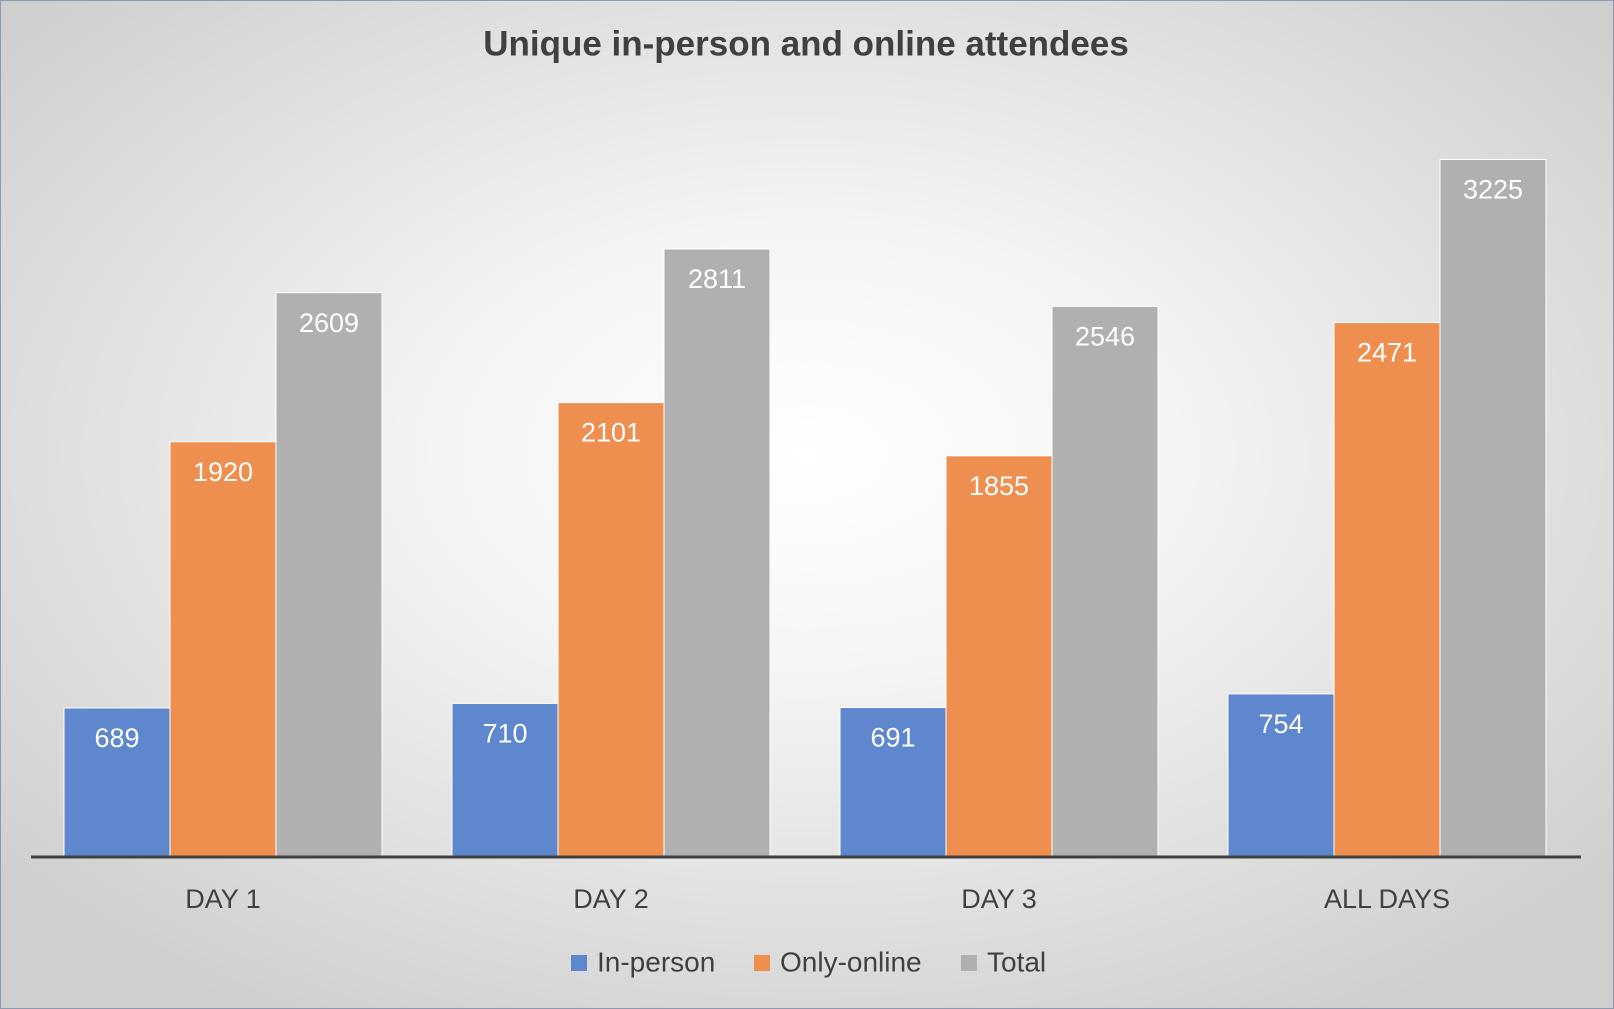 The image size is (1614, 1009). What do you see at coordinates (1016, 961) in the screenshot?
I see `legend-label: Total` at bounding box center [1016, 961].